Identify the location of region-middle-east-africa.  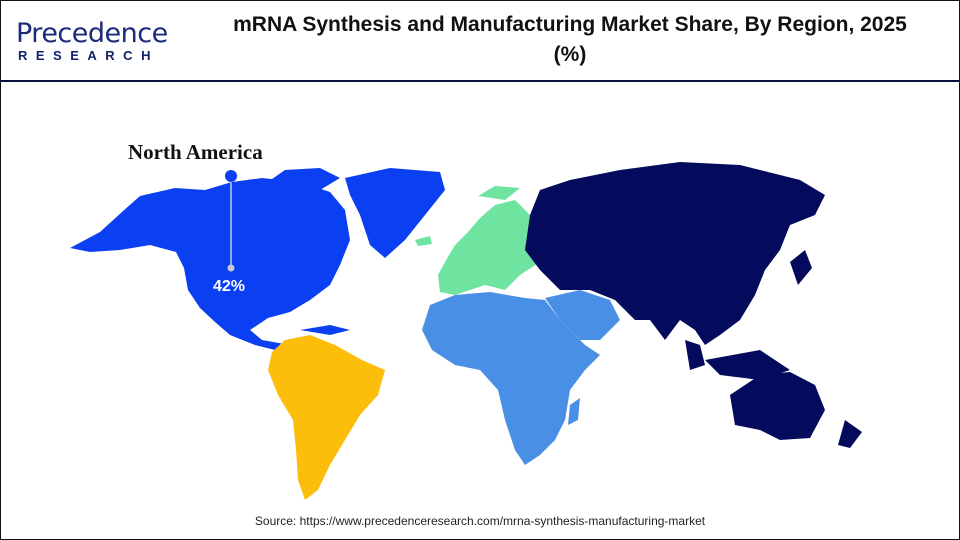
(521, 377).